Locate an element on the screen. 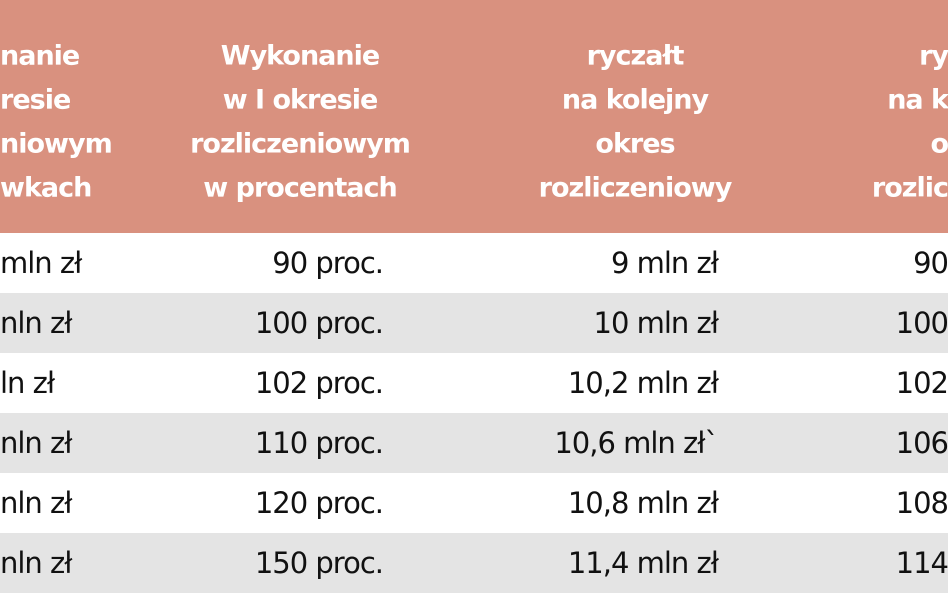 The height and width of the screenshot is (593, 948). cell: 10,2 mln zł is located at coordinates (644, 383).